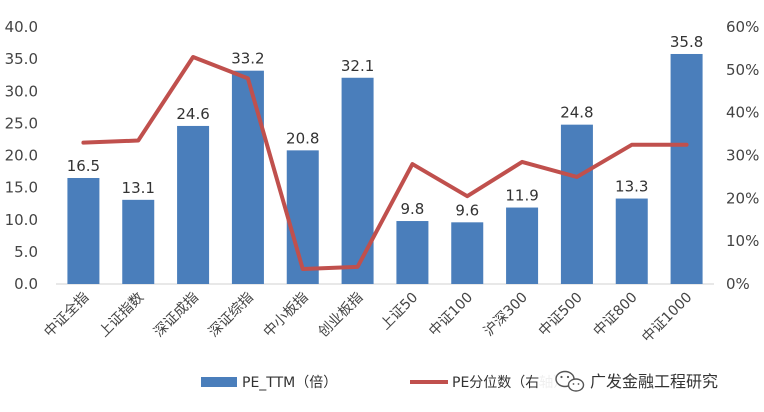  Describe the element at coordinates (467, 210) in the screenshot. I see `data-label: 9.6` at that location.